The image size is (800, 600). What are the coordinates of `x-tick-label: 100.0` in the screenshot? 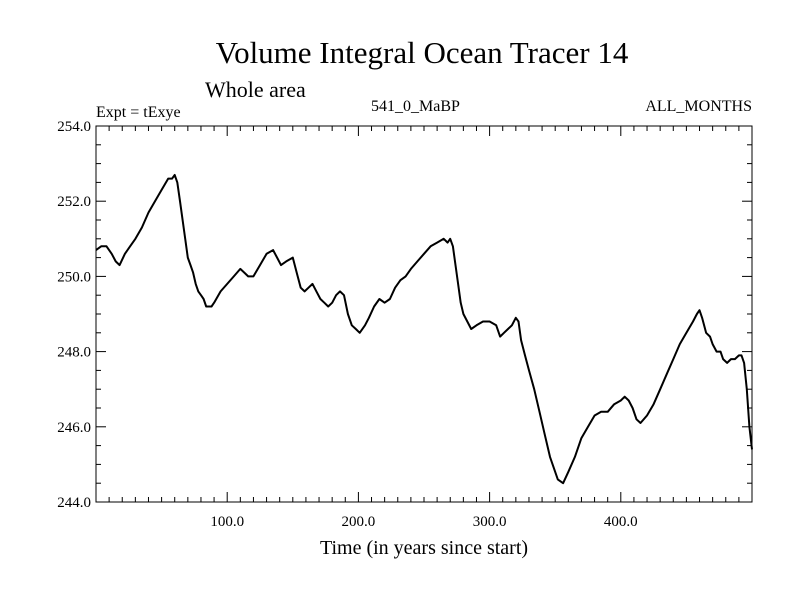 It's located at (227, 522).